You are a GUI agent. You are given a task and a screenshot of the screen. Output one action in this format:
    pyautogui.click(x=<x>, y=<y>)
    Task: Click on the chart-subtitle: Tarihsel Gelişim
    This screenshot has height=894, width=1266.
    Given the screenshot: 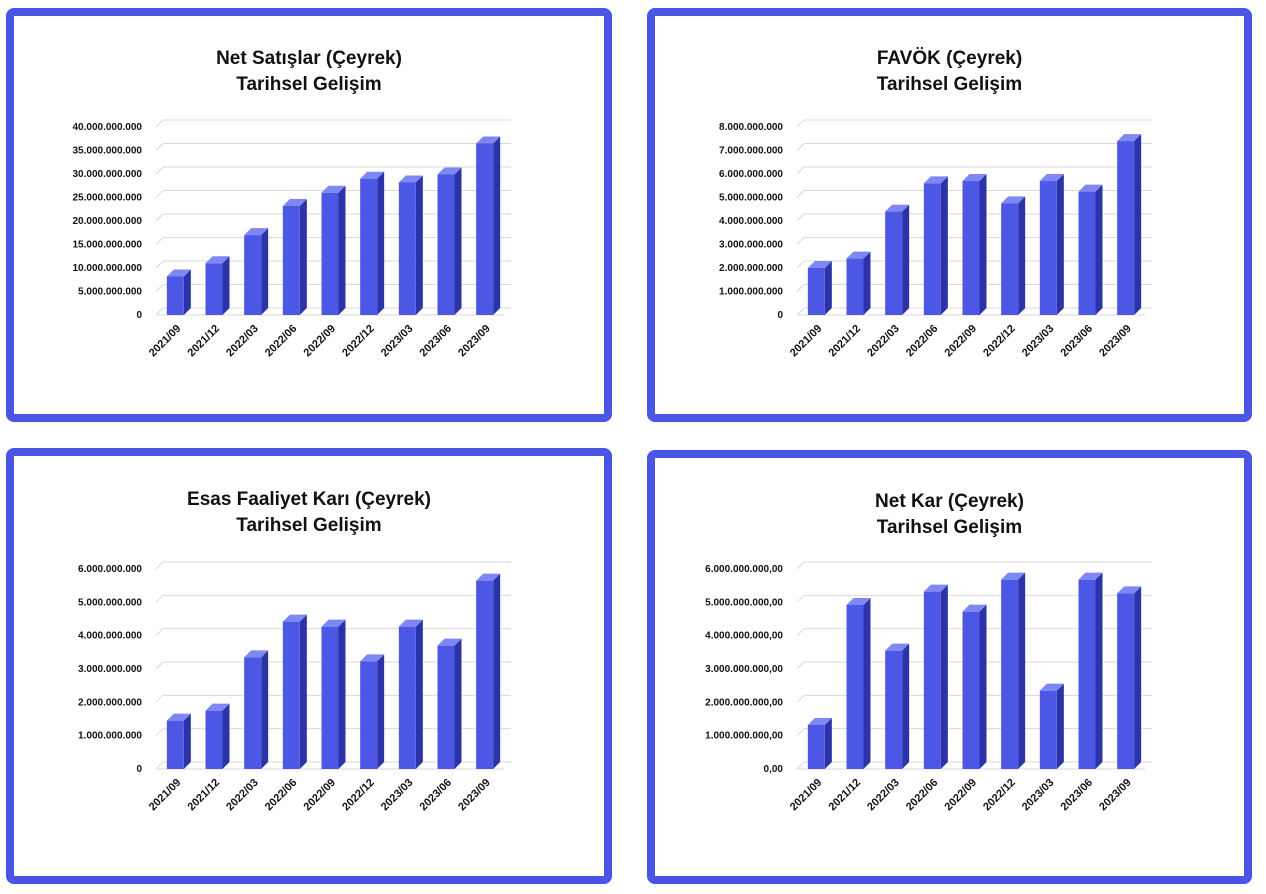 What is the action you would take?
    pyautogui.click(x=309, y=84)
    